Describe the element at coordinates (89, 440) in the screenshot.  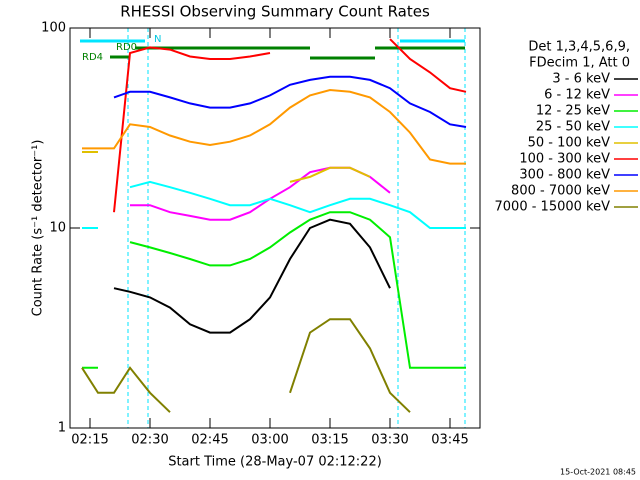
I see `x-tick-label: 02:15` at that location.